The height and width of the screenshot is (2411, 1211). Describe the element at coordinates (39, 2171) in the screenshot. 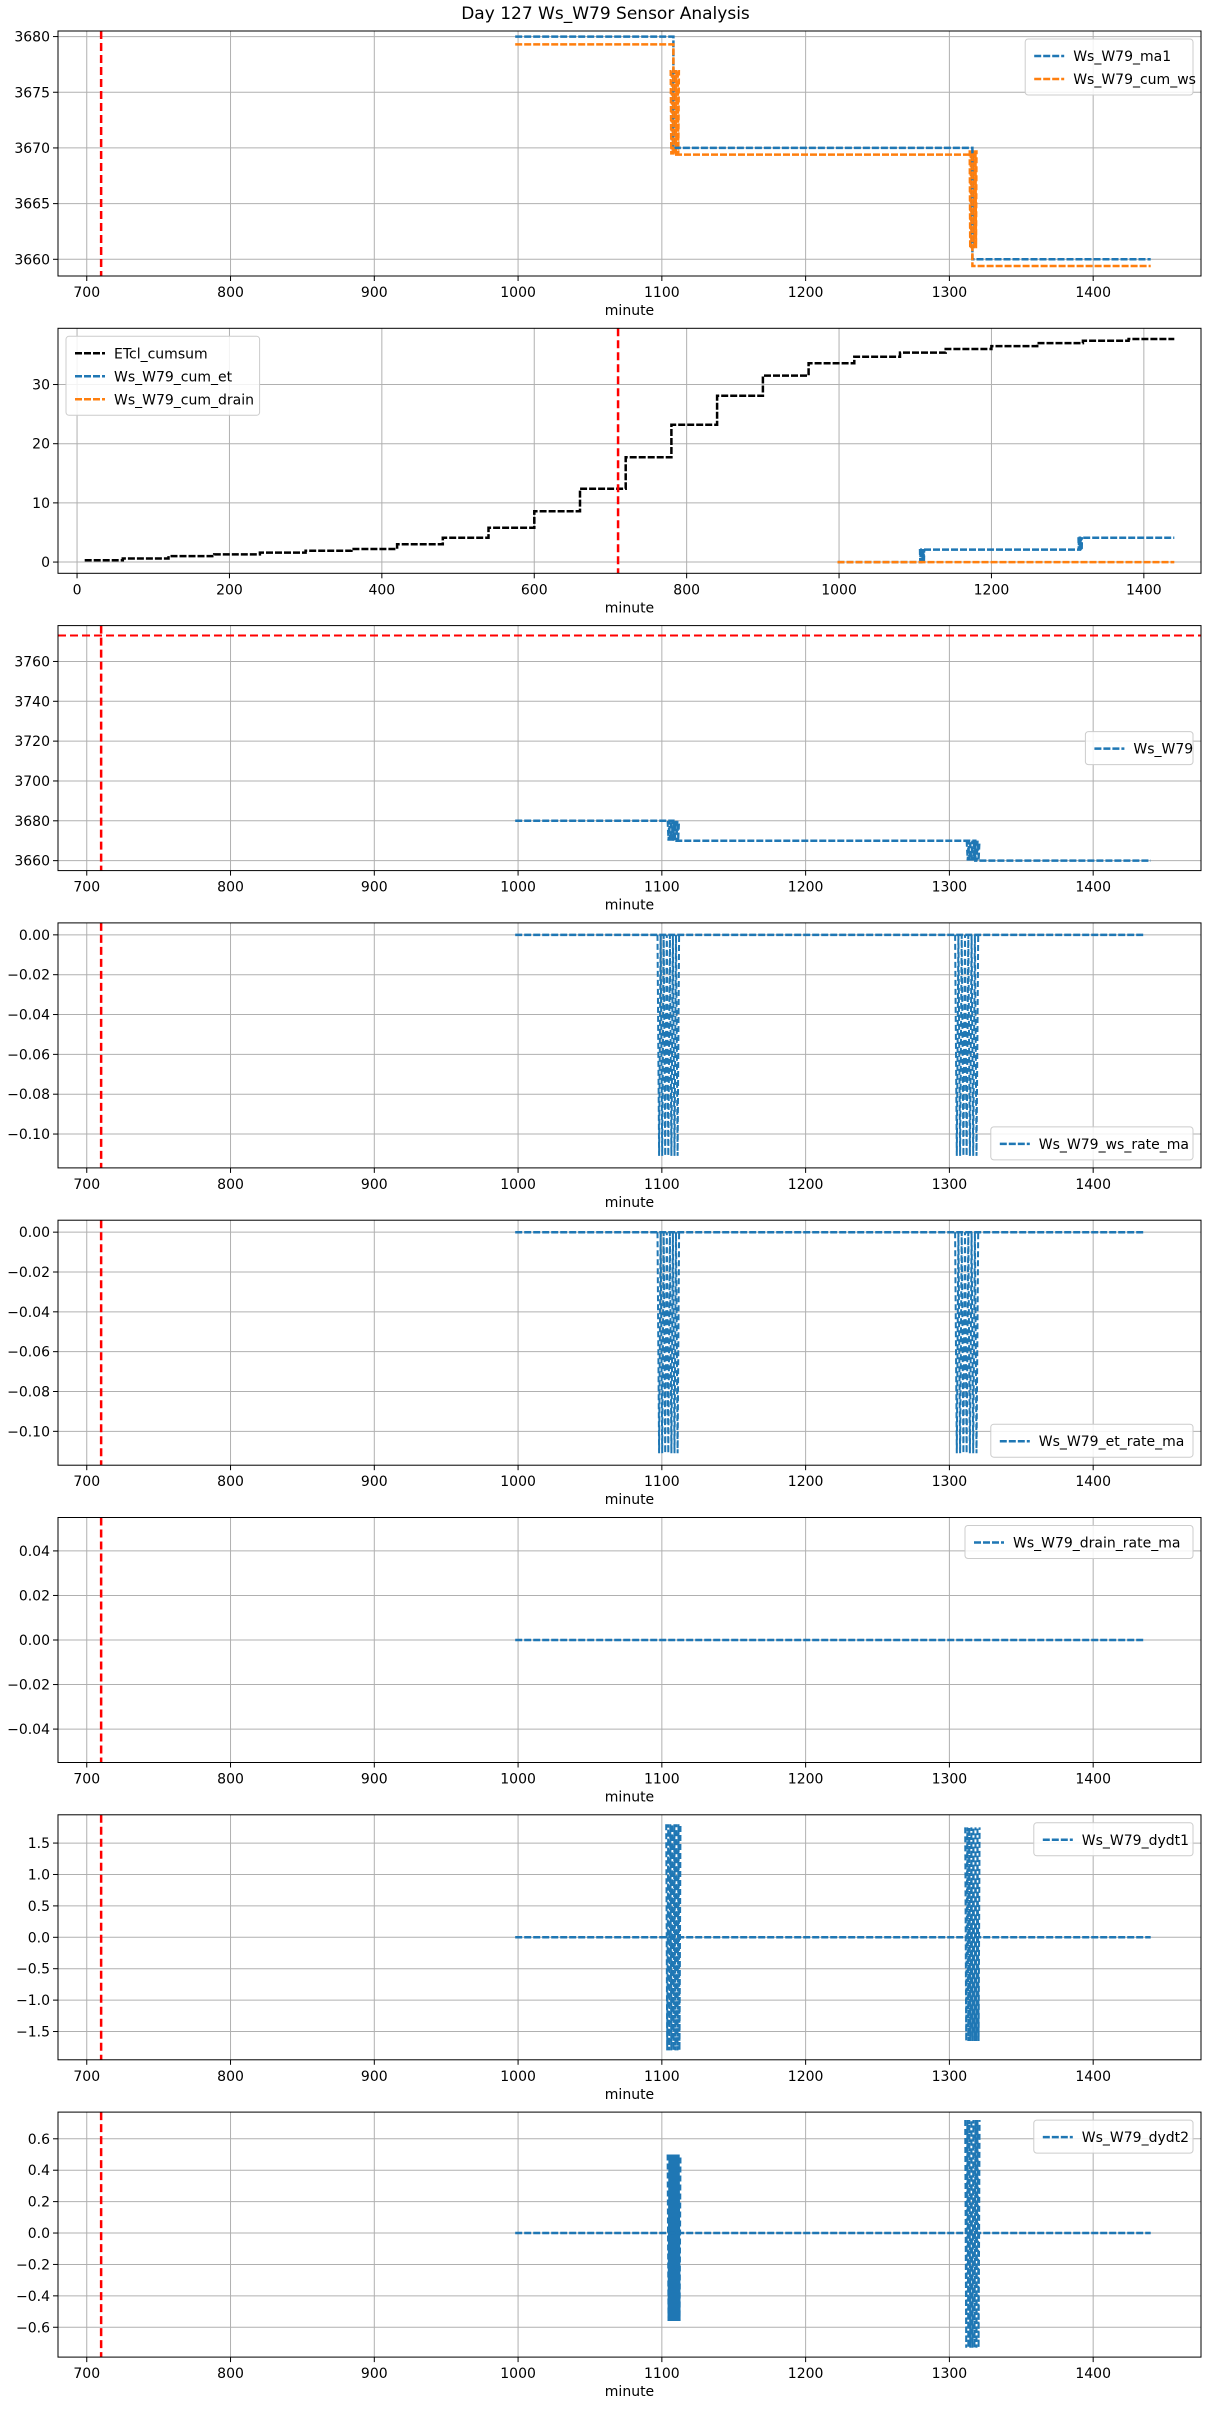

I see `y-tick-label: 0.4` at that location.